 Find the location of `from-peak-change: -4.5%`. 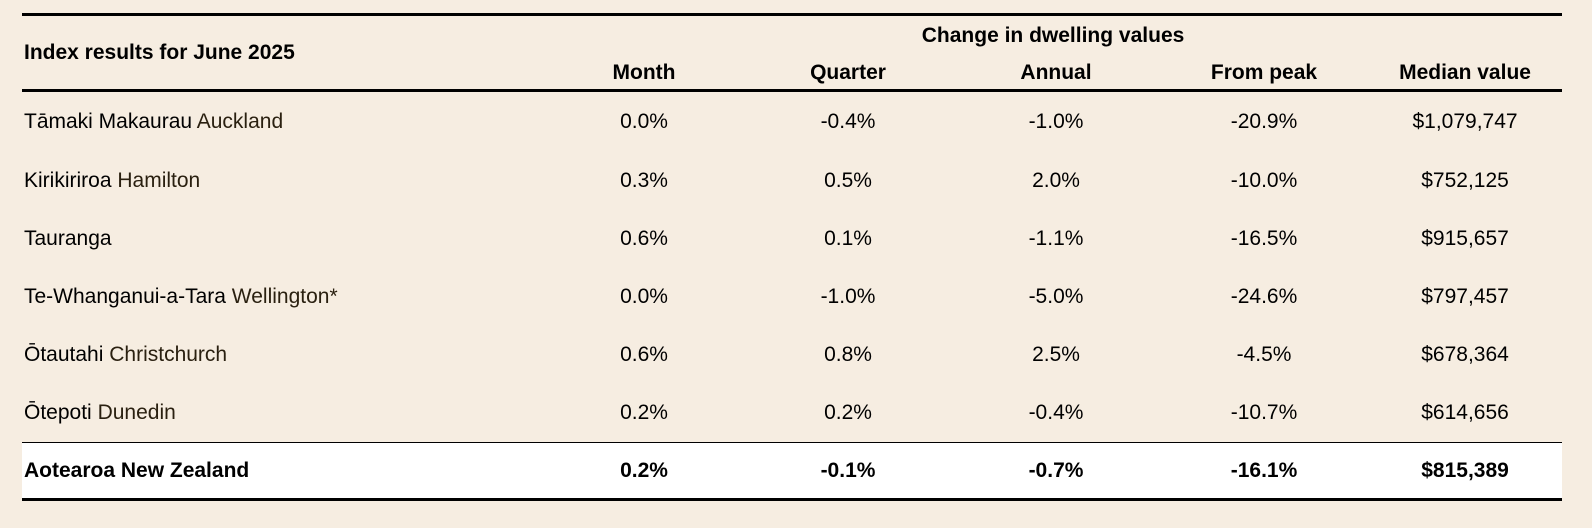

from-peak-change: -4.5% is located at coordinates (1264, 354).